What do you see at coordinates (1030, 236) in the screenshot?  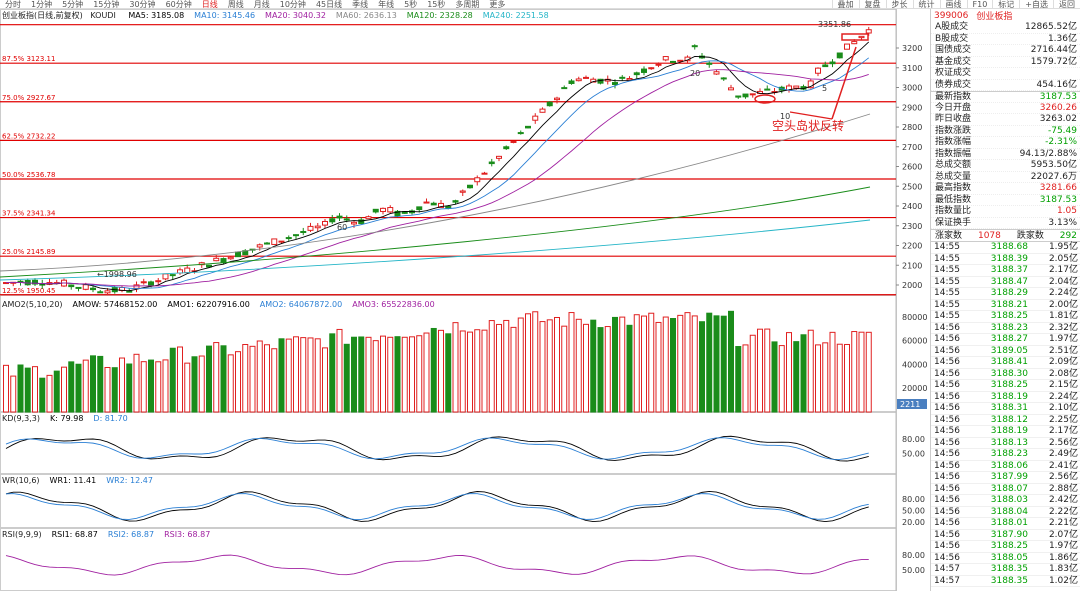 I see `down-count-label: 跌家数` at bounding box center [1030, 236].